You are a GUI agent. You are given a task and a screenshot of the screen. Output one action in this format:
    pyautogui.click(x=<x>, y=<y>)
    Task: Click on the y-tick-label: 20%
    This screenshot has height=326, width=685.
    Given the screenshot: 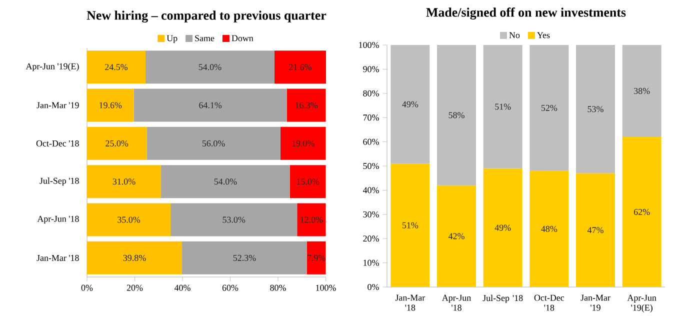 What is the action you would take?
    pyautogui.click(x=371, y=239)
    